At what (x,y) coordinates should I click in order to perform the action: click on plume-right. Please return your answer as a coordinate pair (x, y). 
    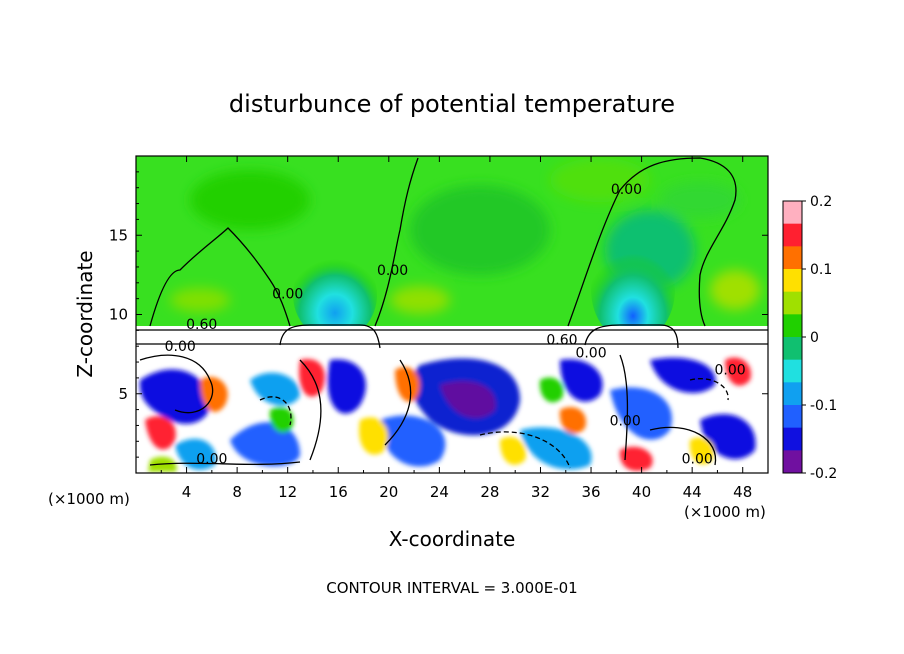
    Looking at the image, I should click on (633, 290).